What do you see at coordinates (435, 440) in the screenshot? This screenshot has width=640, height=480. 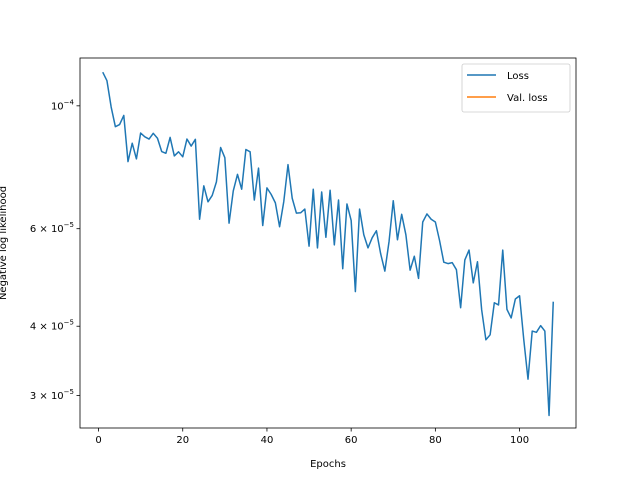 I see `x-tick-label: 80` at bounding box center [435, 440].